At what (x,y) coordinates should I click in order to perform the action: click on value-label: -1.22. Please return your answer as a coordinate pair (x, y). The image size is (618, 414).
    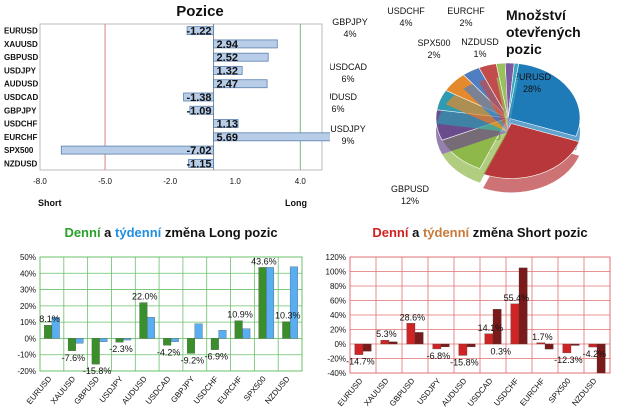
    Looking at the image, I should click on (198, 32).